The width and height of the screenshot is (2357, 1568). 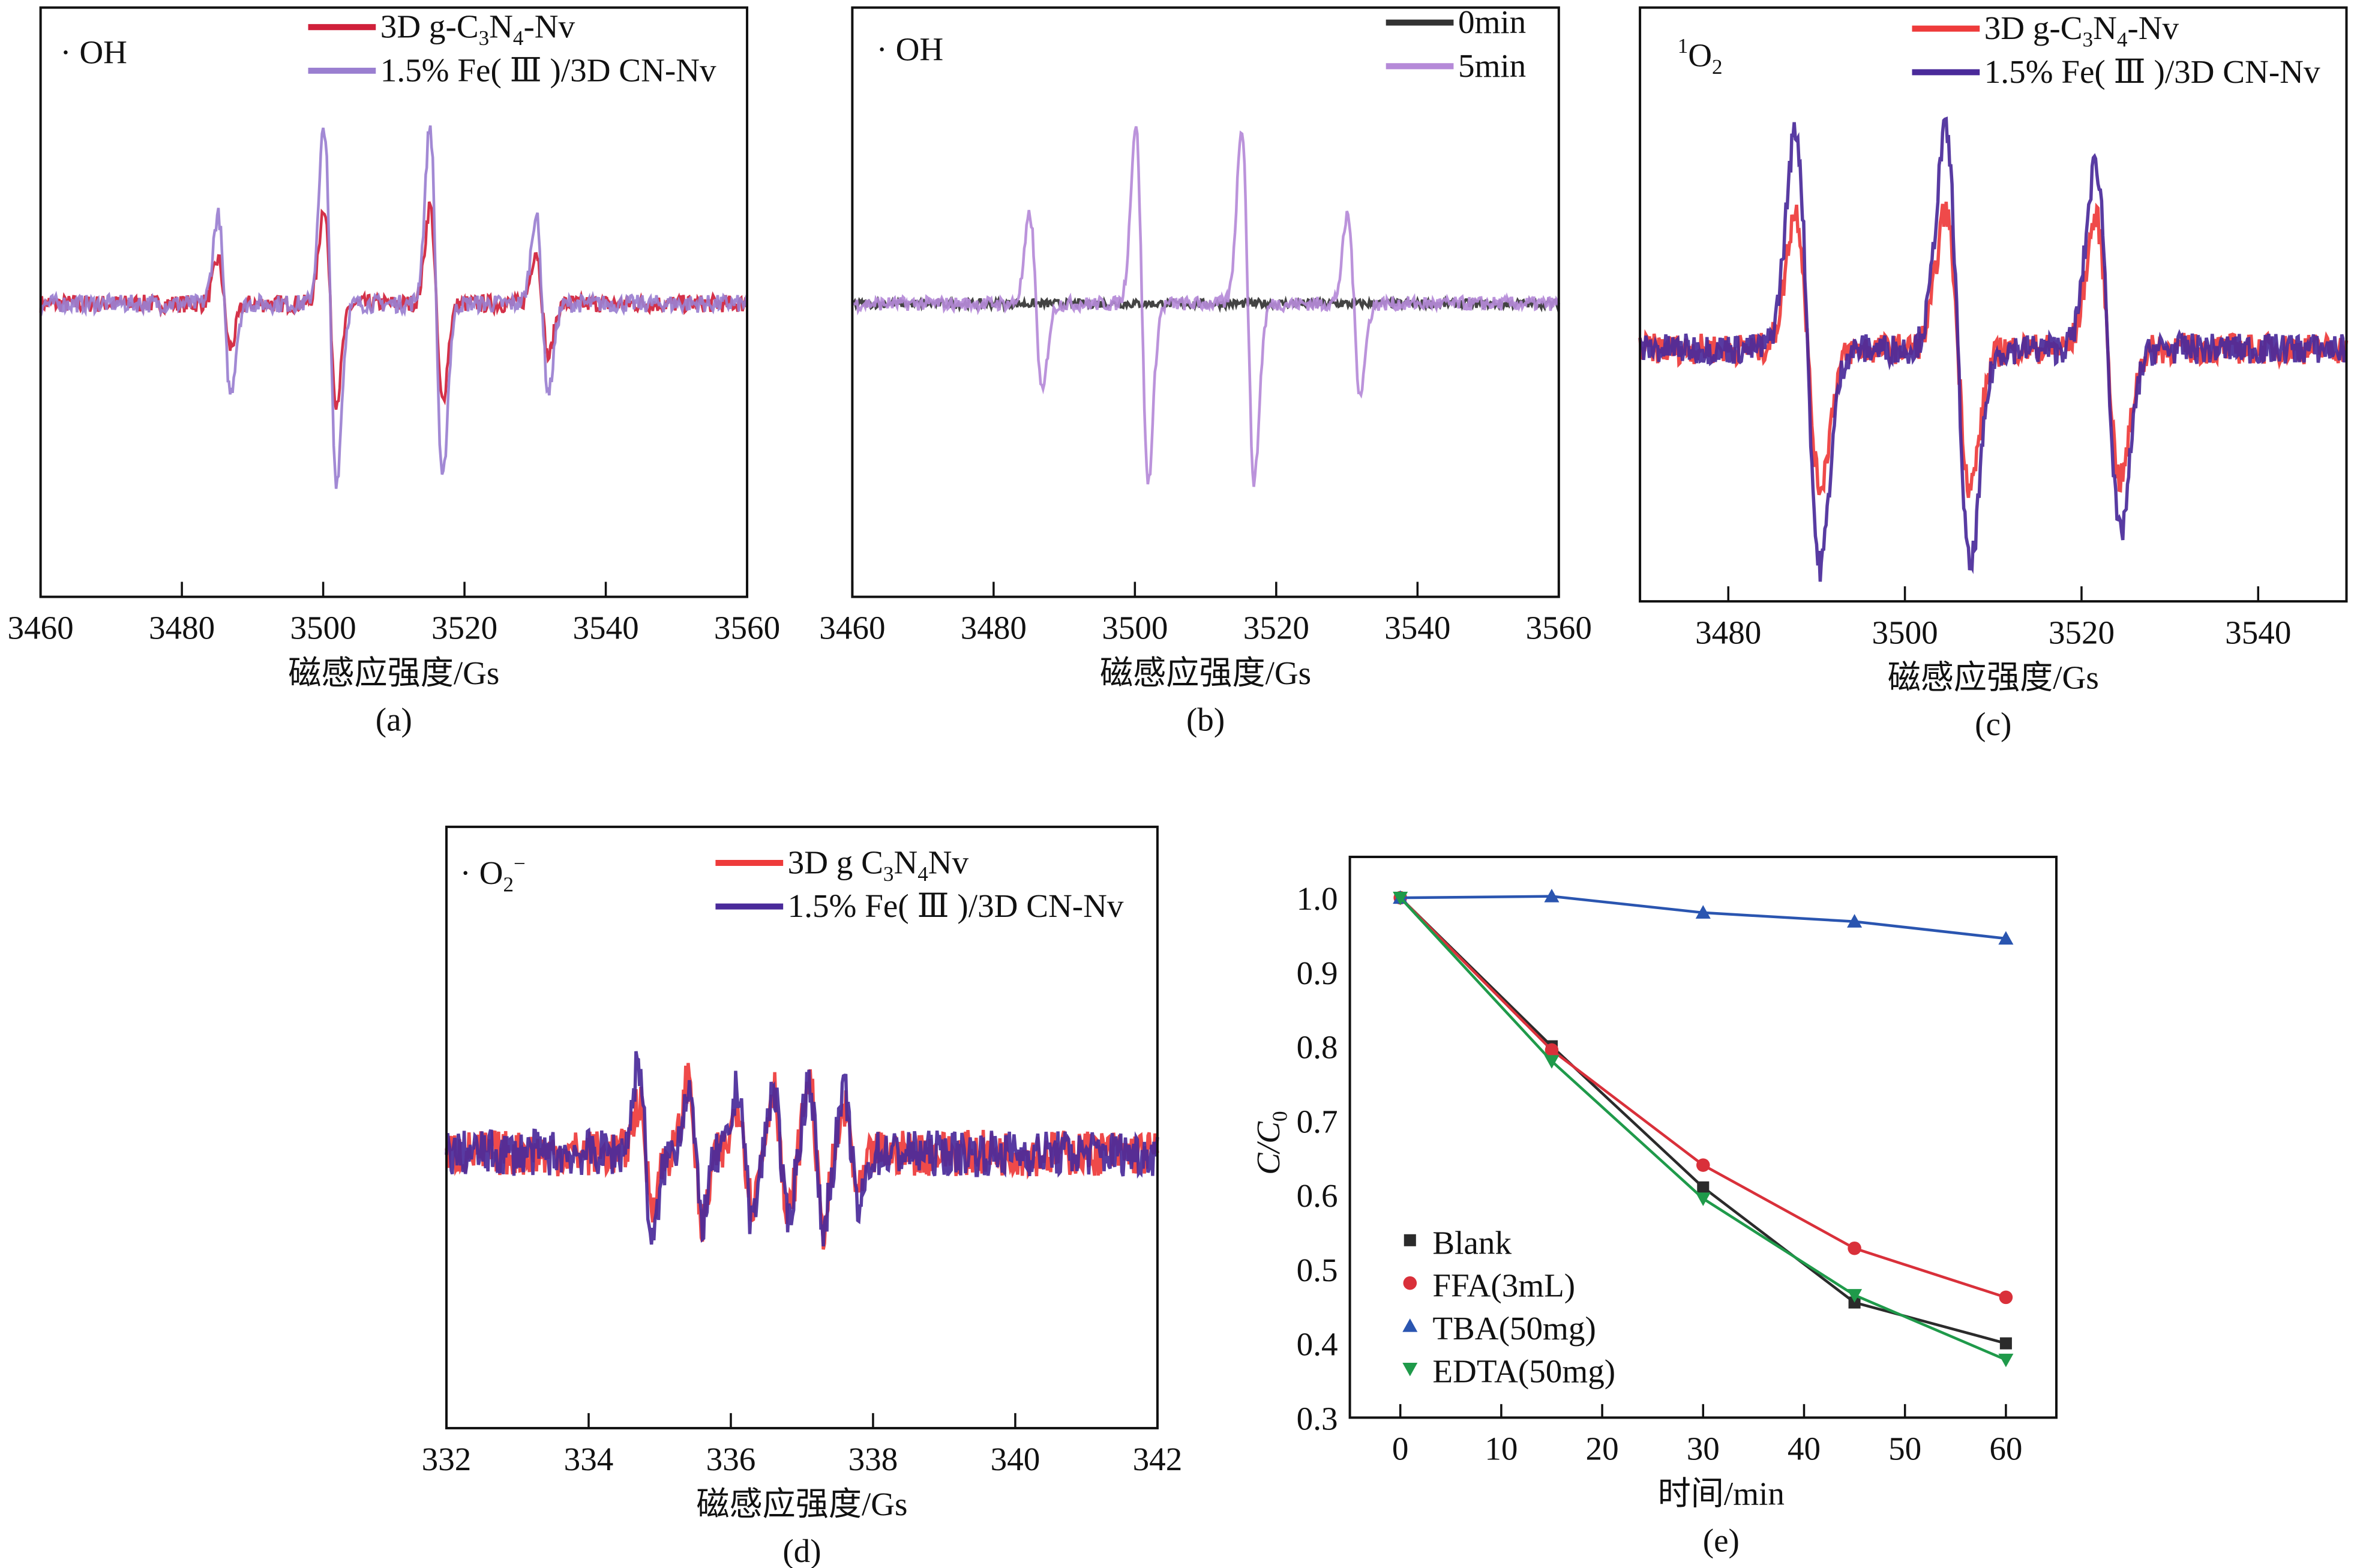 What do you see at coordinates (1317, 1418) in the screenshot?
I see `y-tick-label: 0.3` at bounding box center [1317, 1418].